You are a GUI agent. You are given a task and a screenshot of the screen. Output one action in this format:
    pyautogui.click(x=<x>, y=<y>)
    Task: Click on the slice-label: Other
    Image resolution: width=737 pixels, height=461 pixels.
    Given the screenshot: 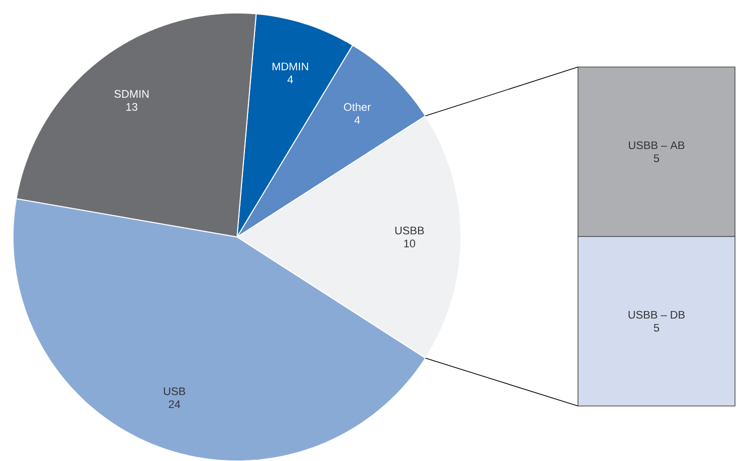 What is the action you would take?
    pyautogui.click(x=357, y=106)
    